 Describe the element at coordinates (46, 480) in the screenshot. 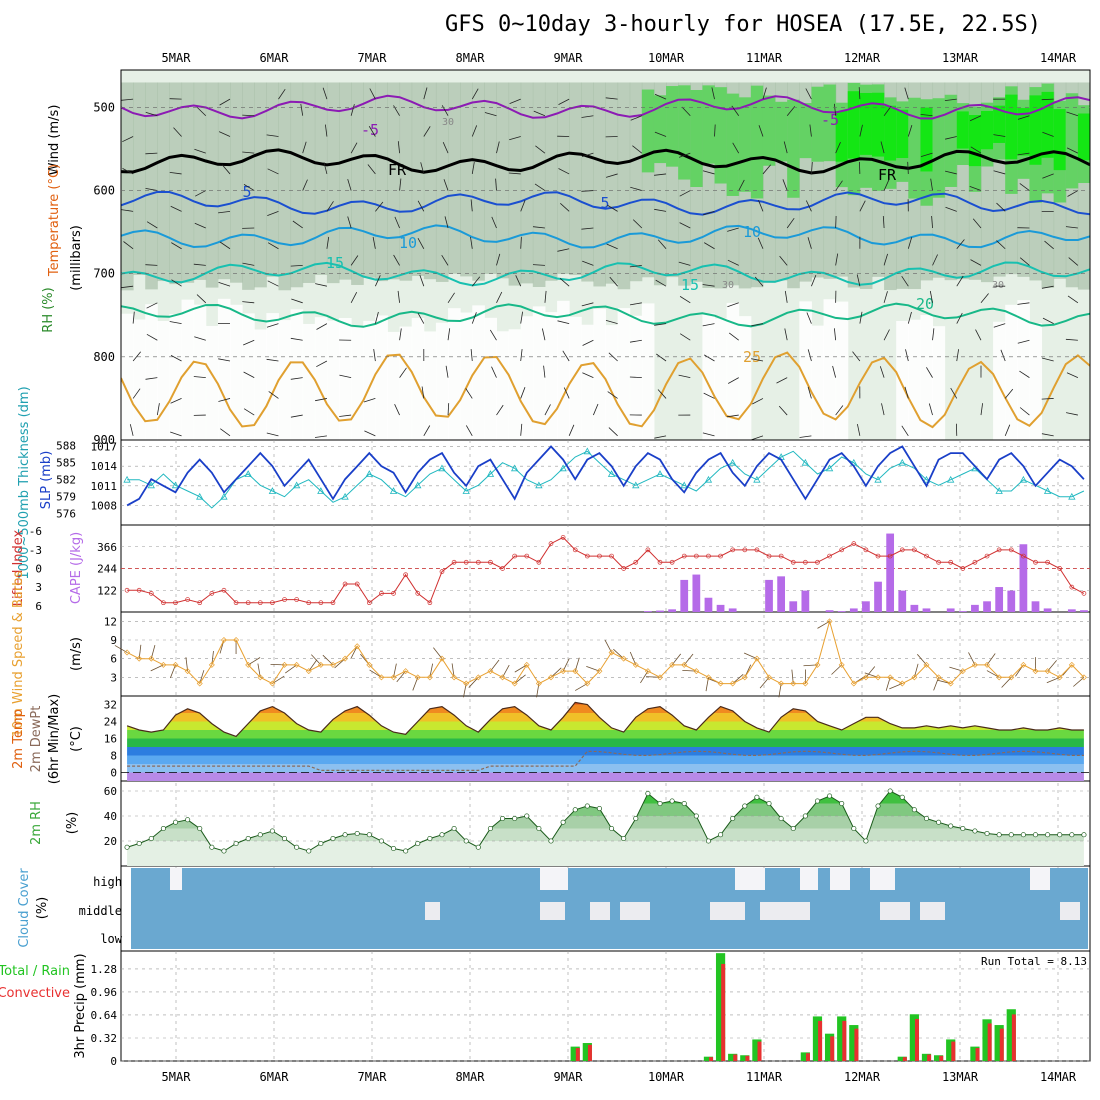

I see `axis-label-slp: SLP (mb)` at that location.